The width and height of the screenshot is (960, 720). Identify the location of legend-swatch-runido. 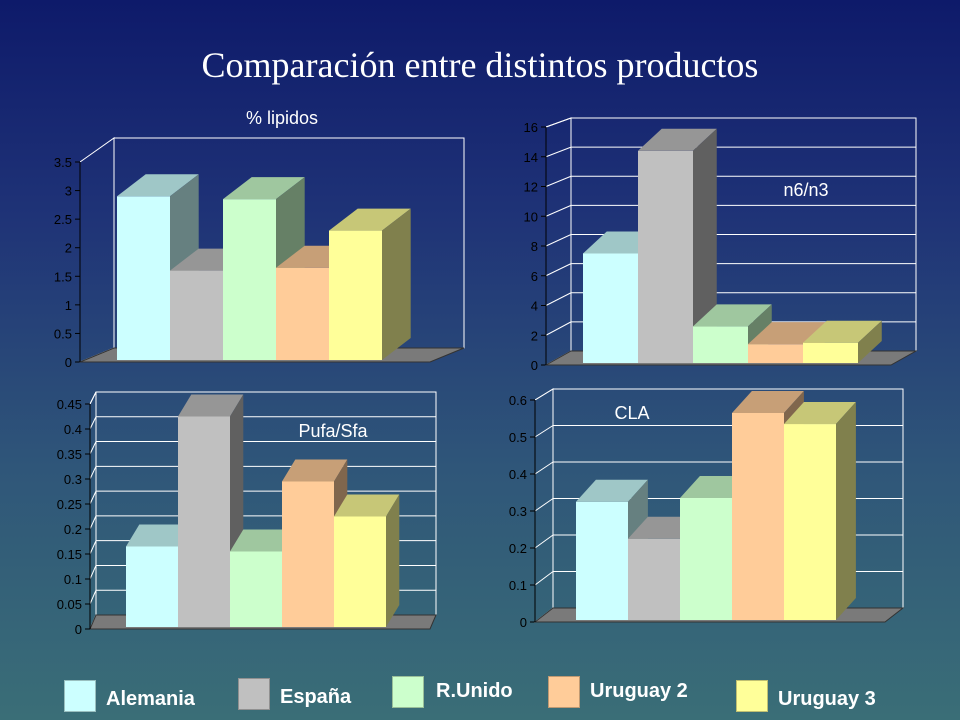
(408, 692).